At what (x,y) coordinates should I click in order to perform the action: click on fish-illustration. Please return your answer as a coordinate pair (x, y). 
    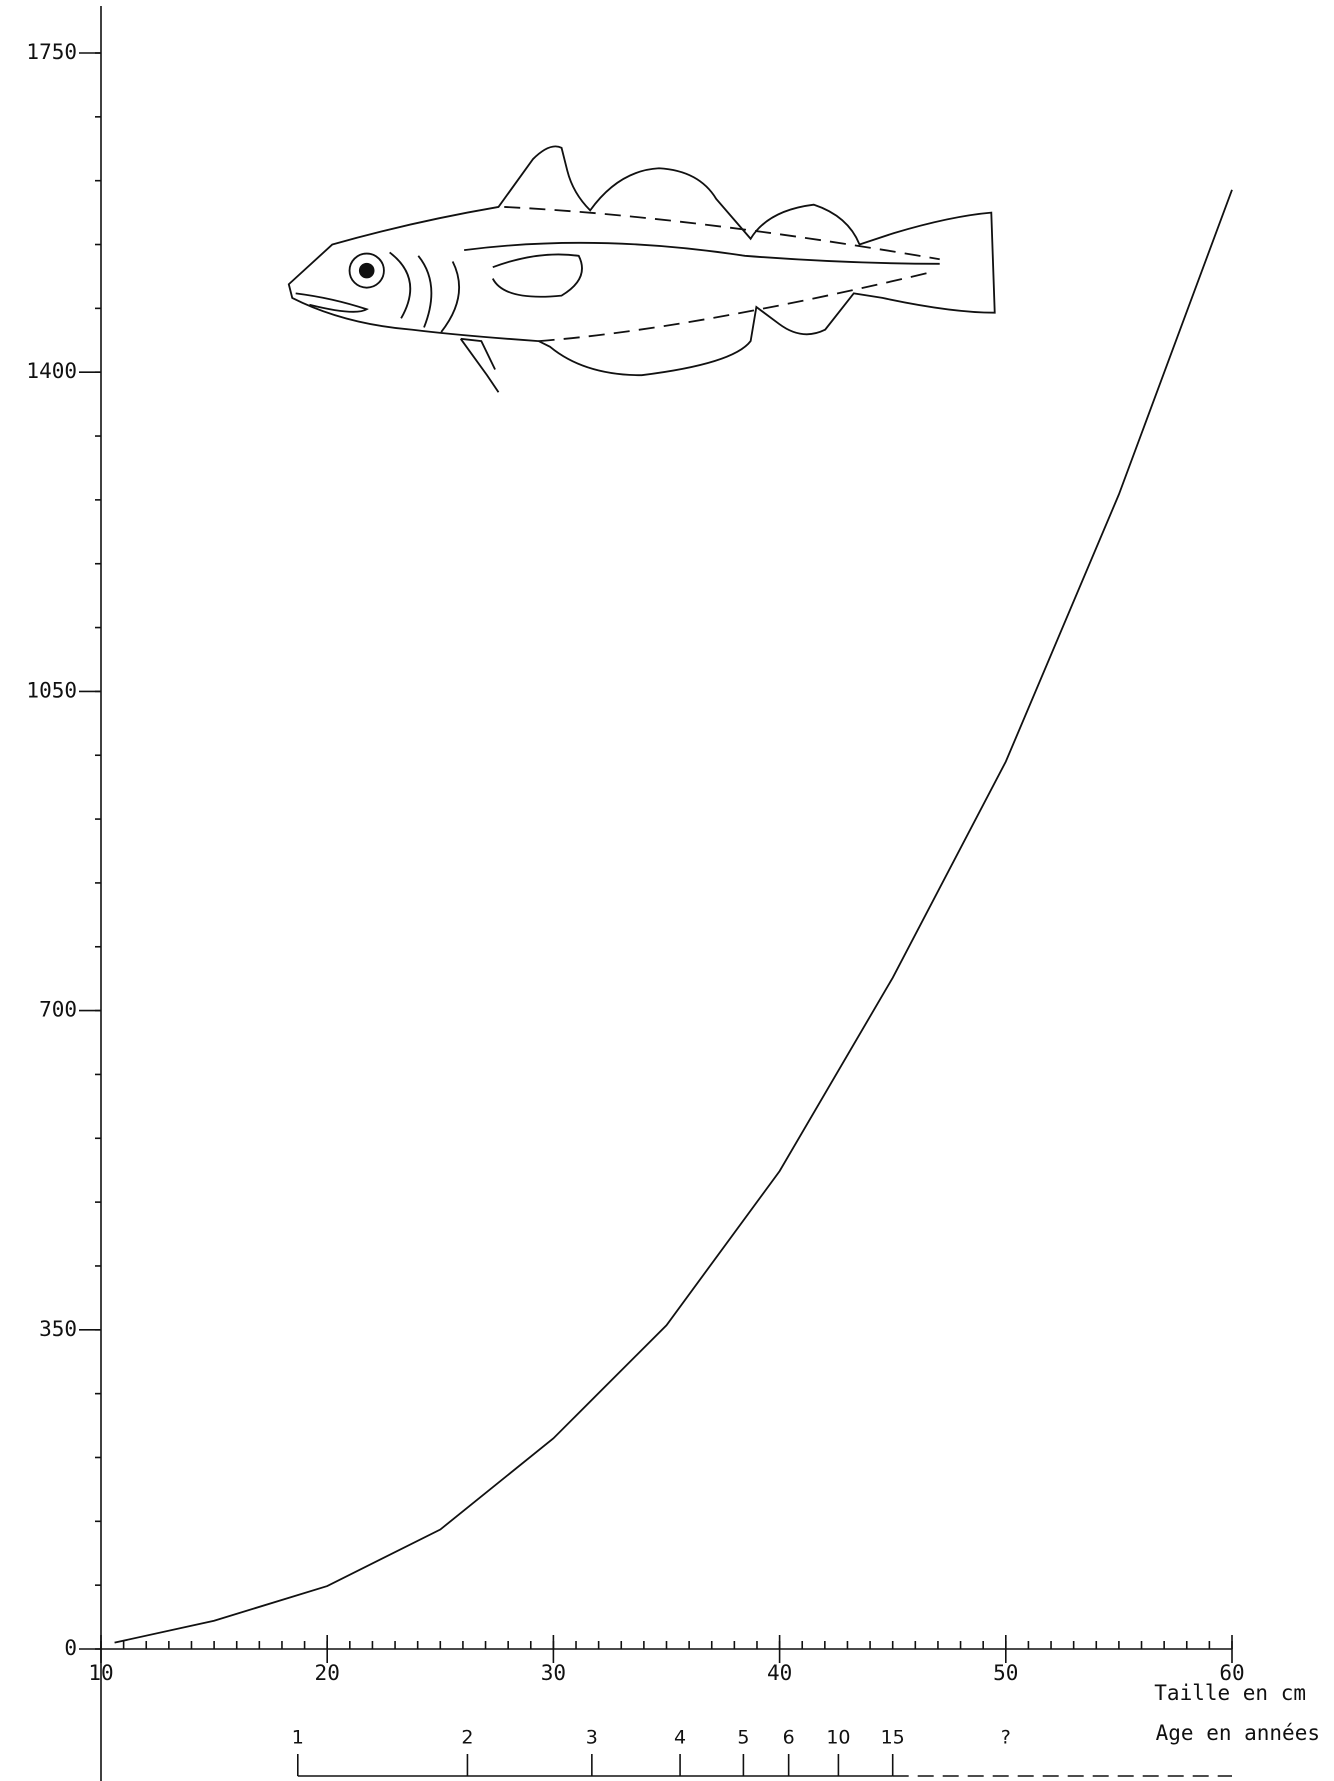
    Looking at the image, I should click on (641, 269).